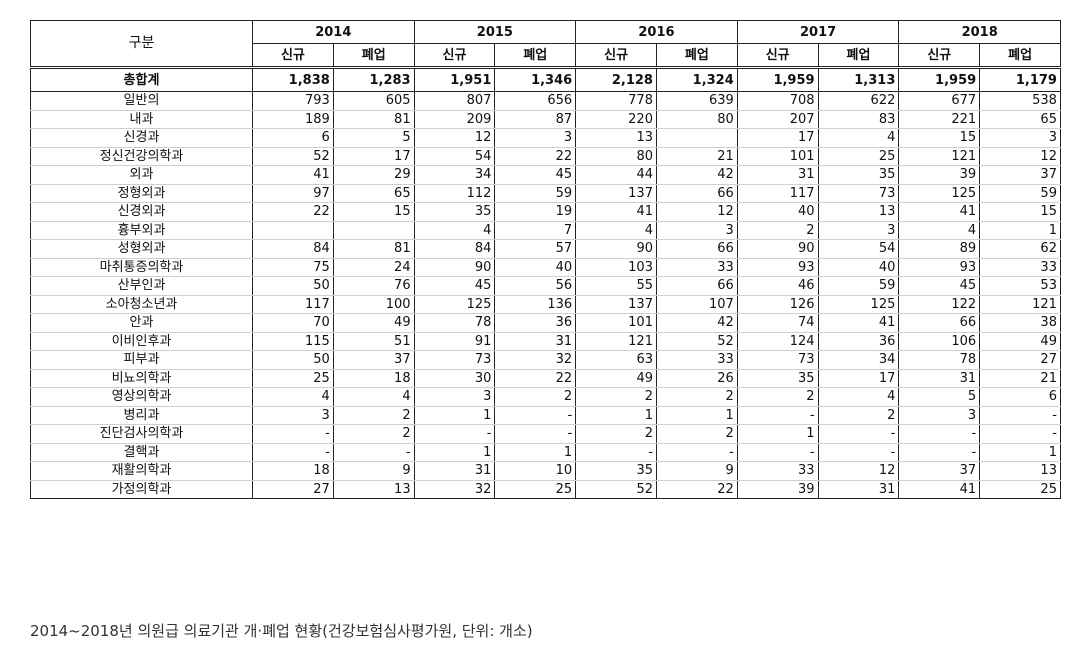  I want to click on table-cell: 207, so click(777, 119).